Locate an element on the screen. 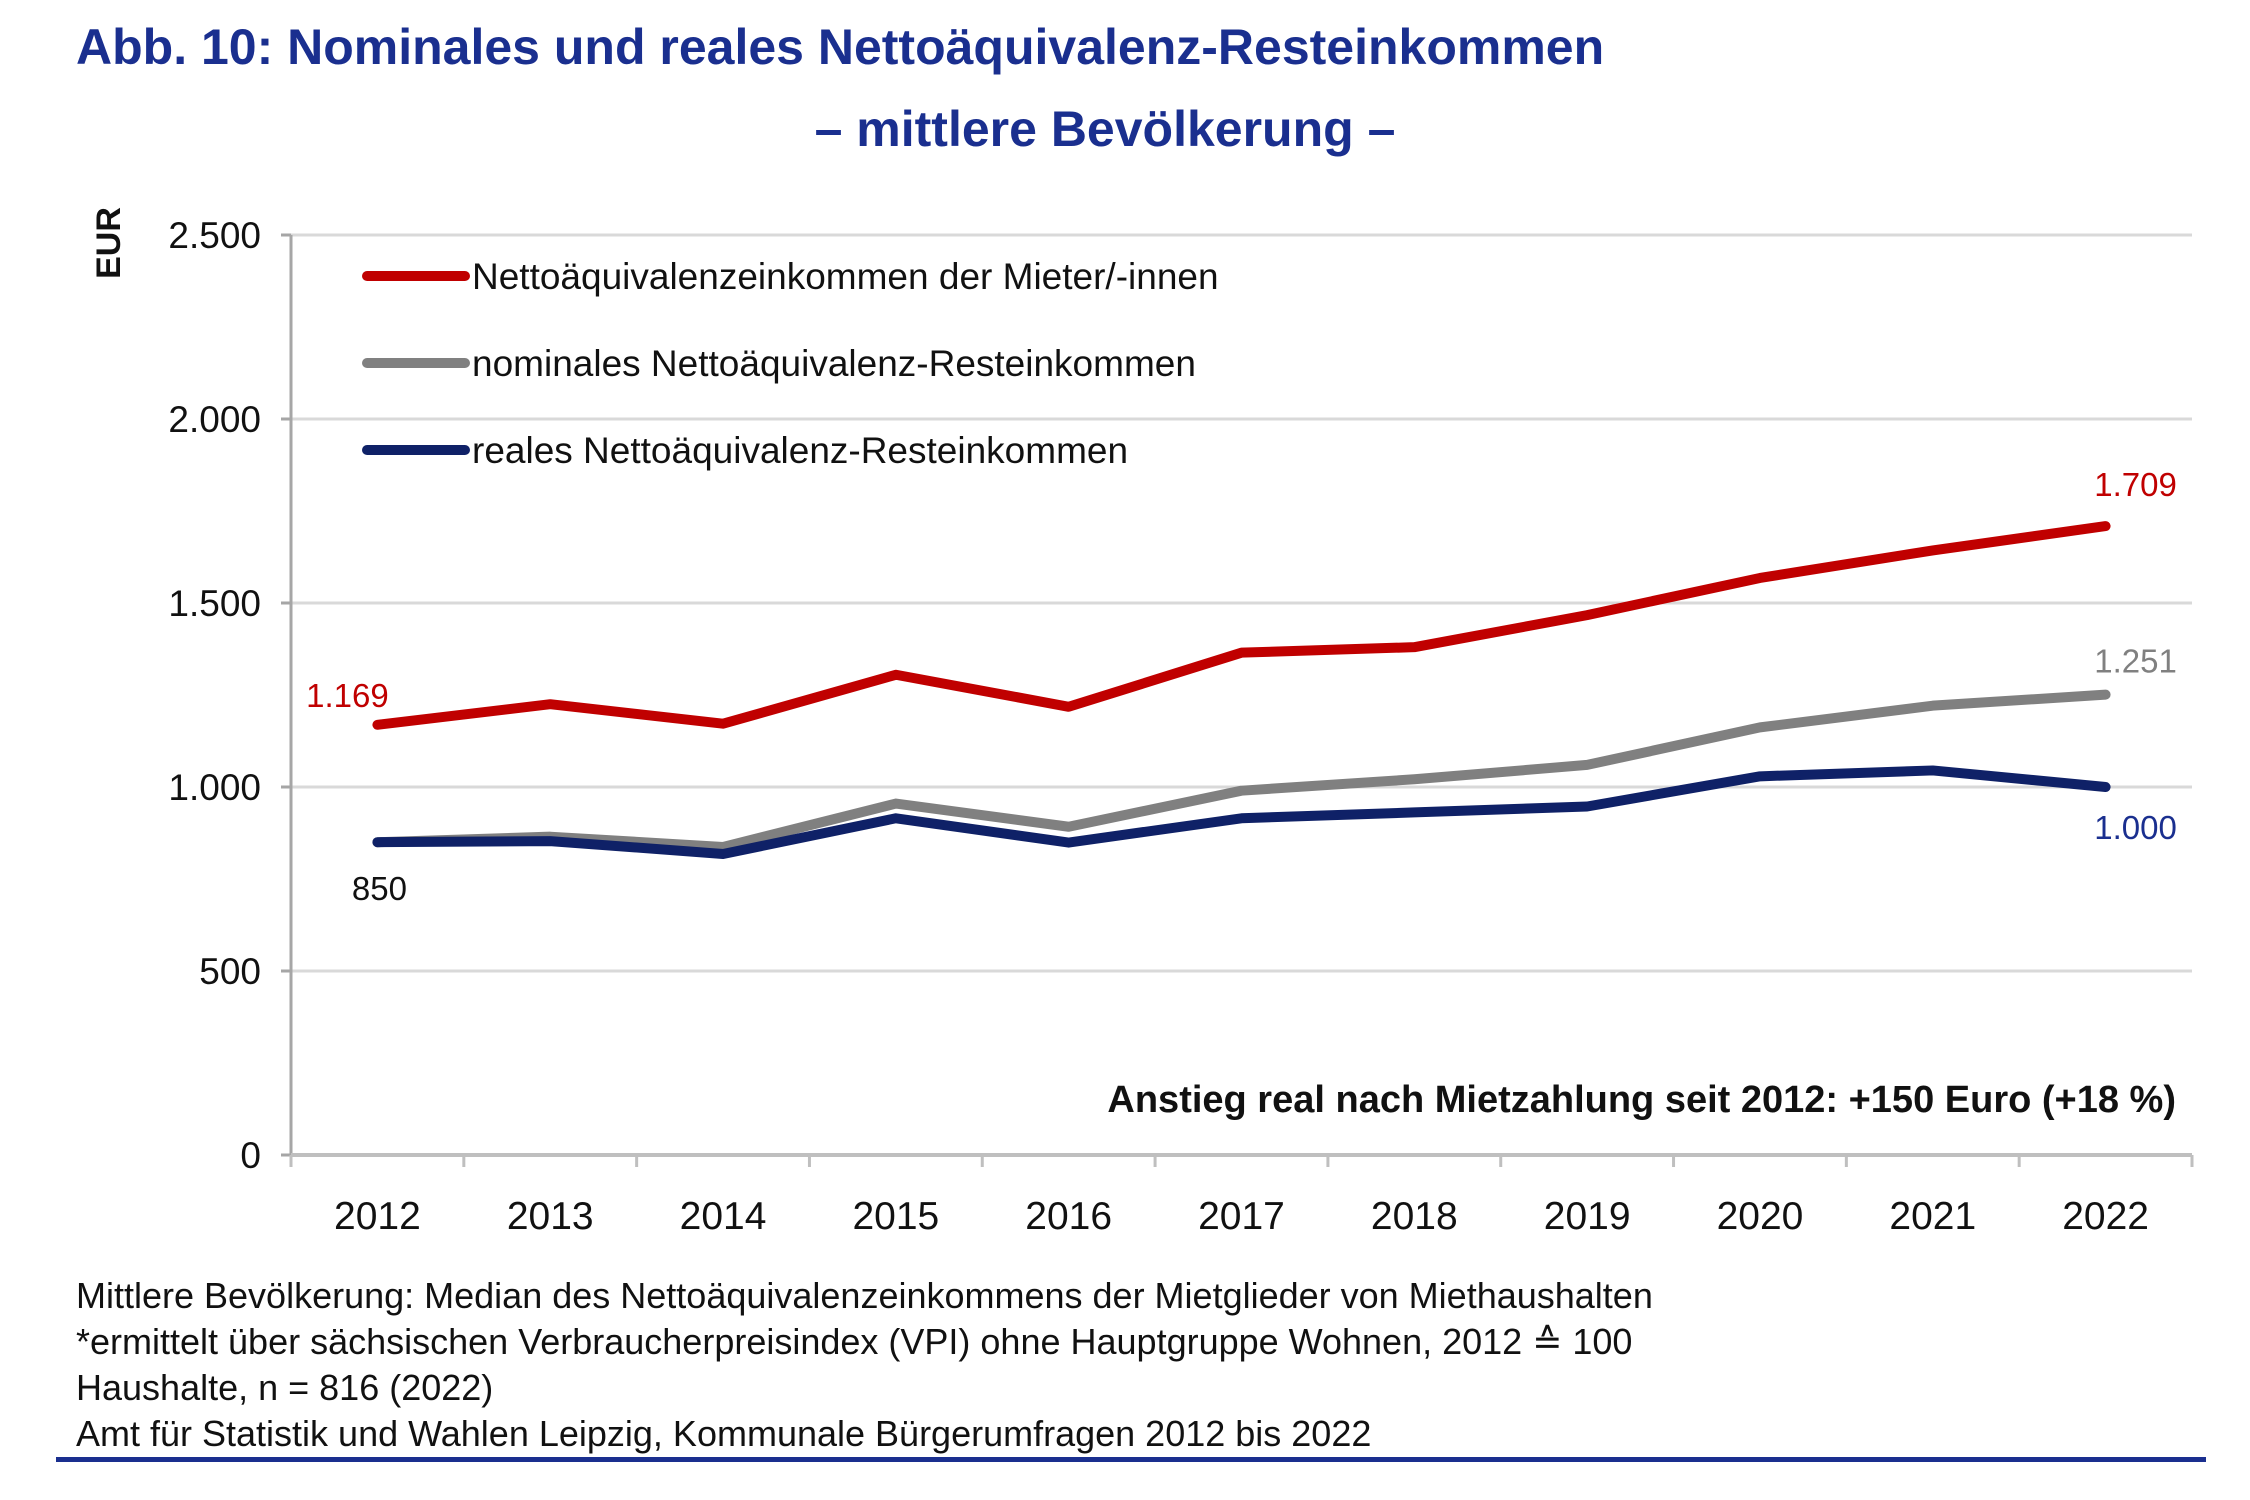 The image size is (2250, 1500). legend-item: nominales Nettoäquivalenz-Resteinkommen is located at coordinates (779, 363).